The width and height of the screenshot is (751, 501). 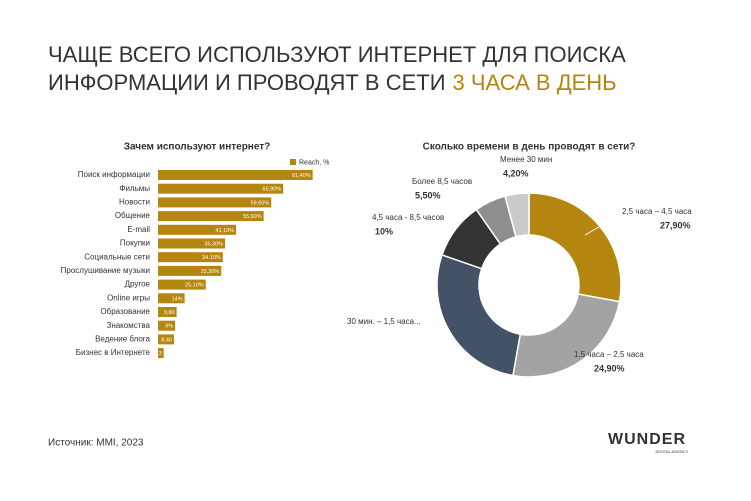 What do you see at coordinates (272, 190) in the screenshot?
I see `value-label: 65,90%` at bounding box center [272, 190].